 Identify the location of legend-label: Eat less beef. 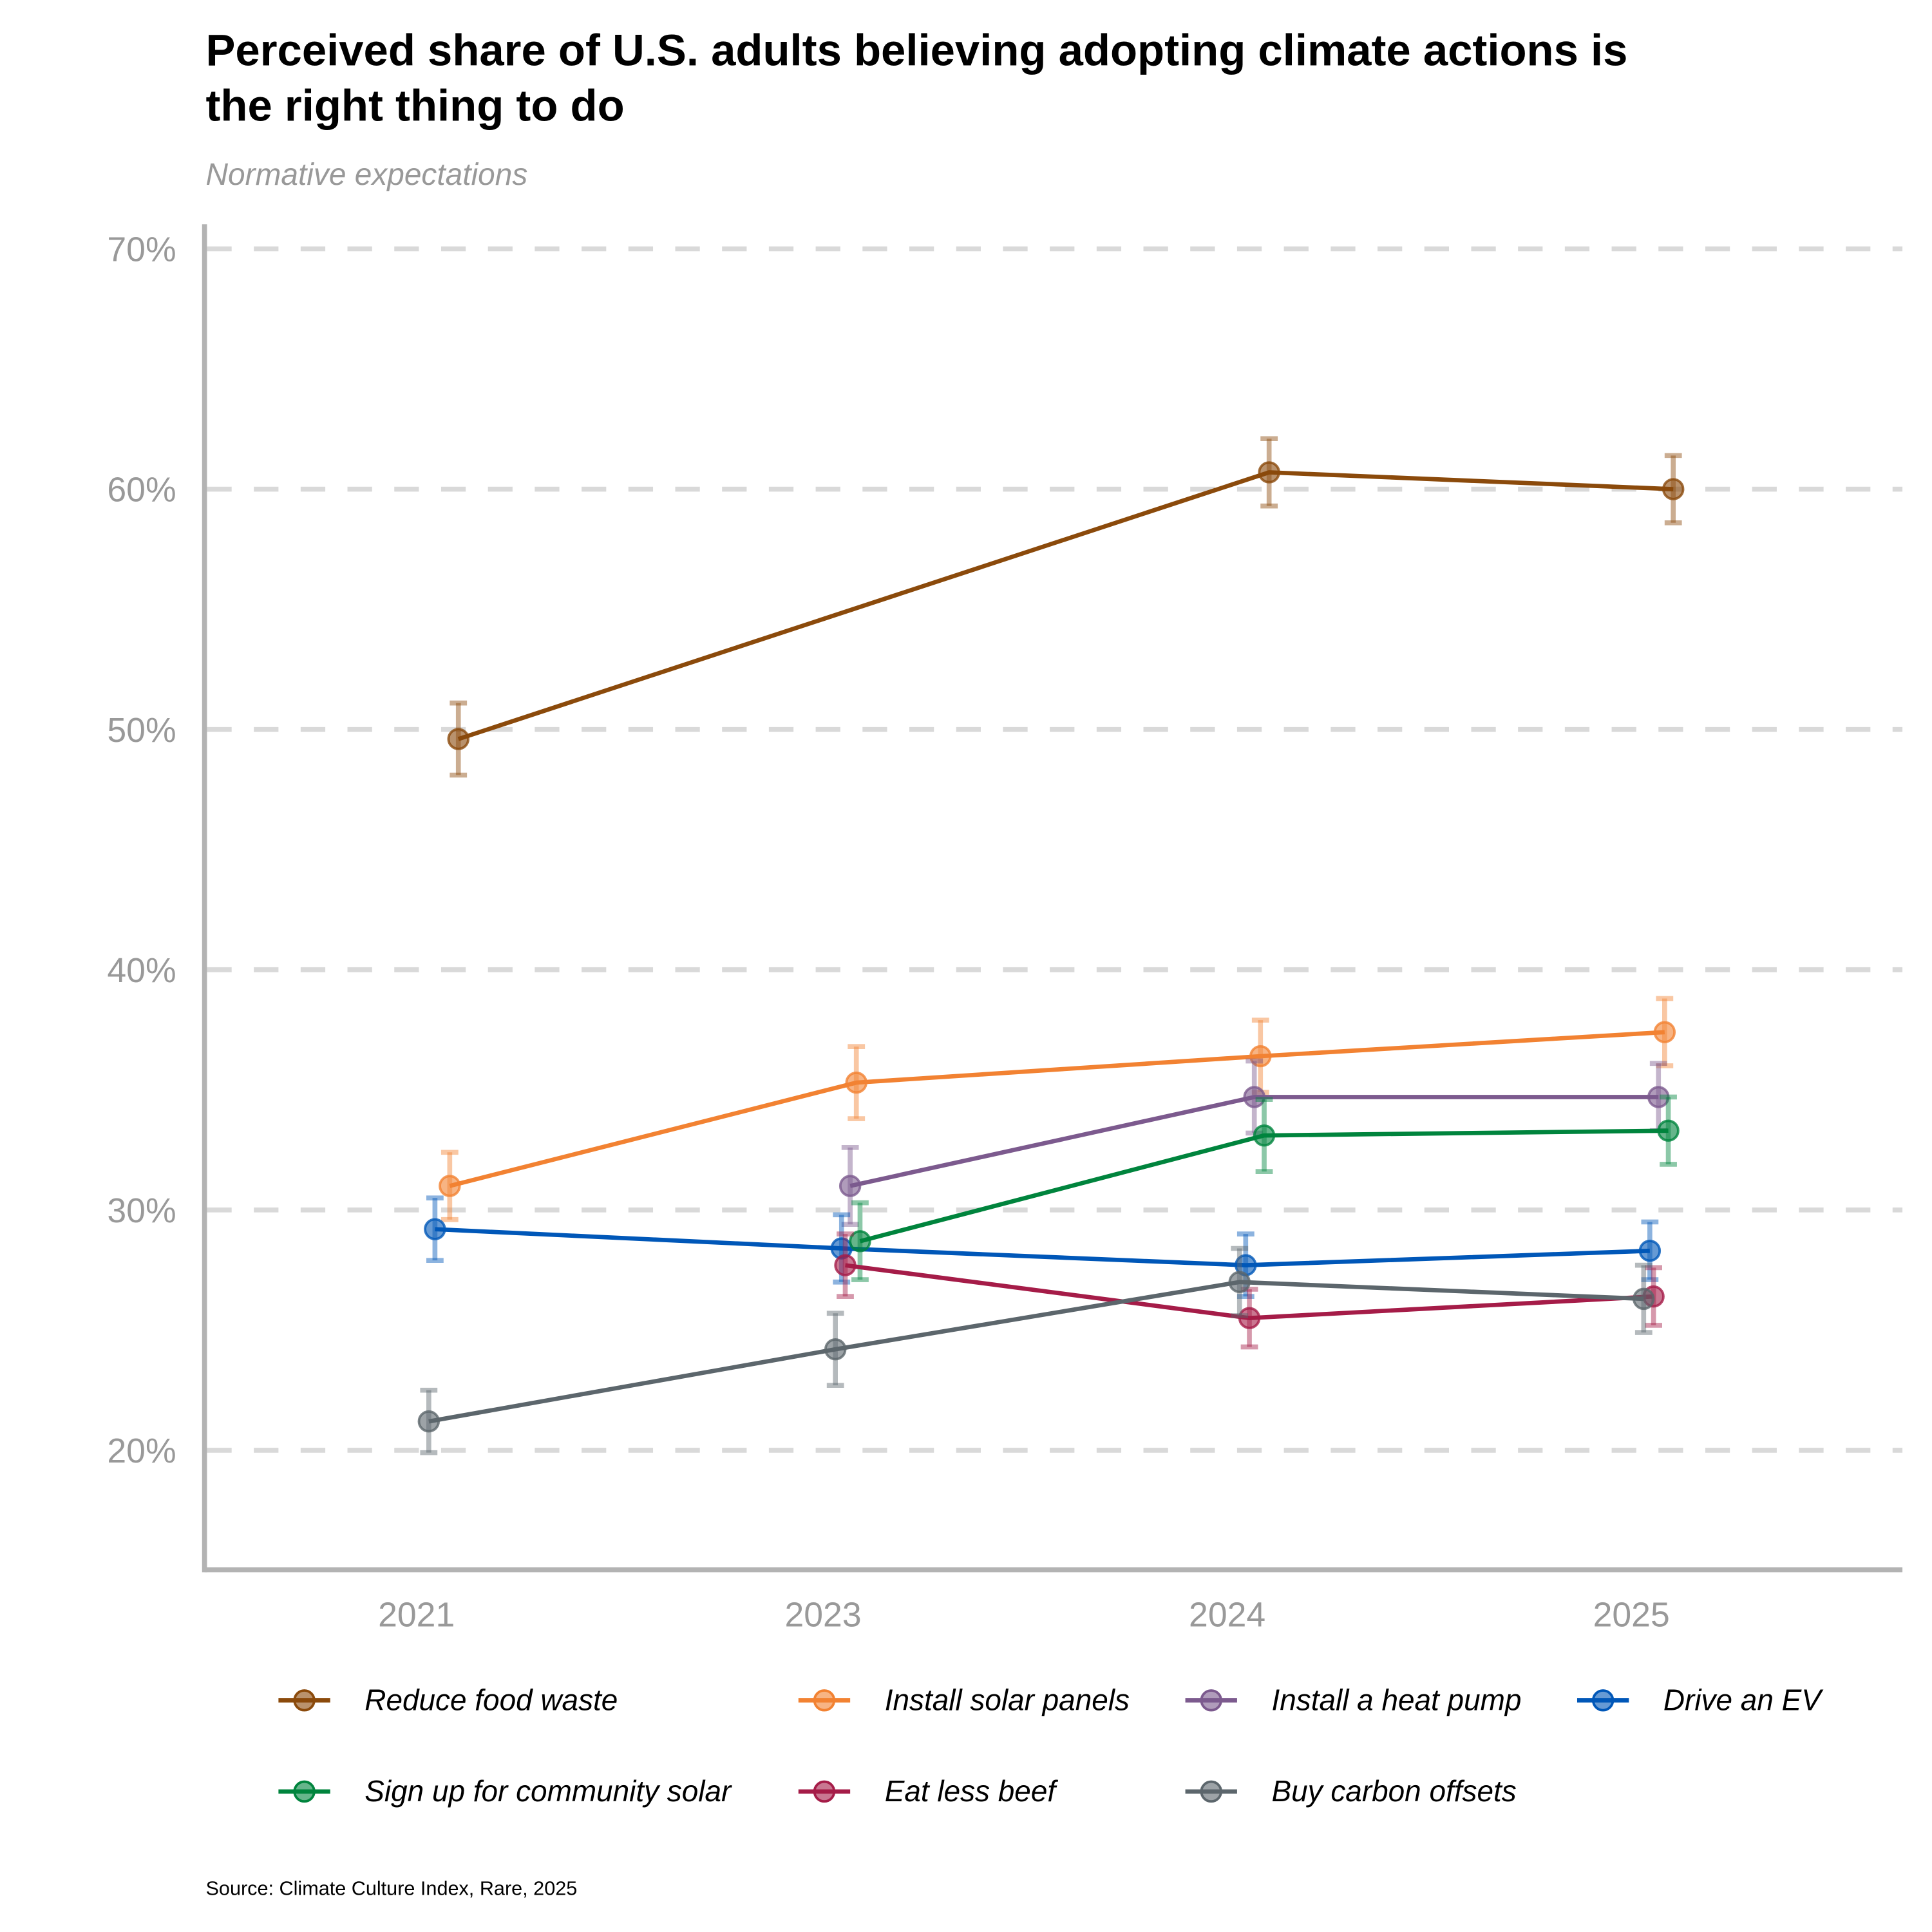
(972, 1791).